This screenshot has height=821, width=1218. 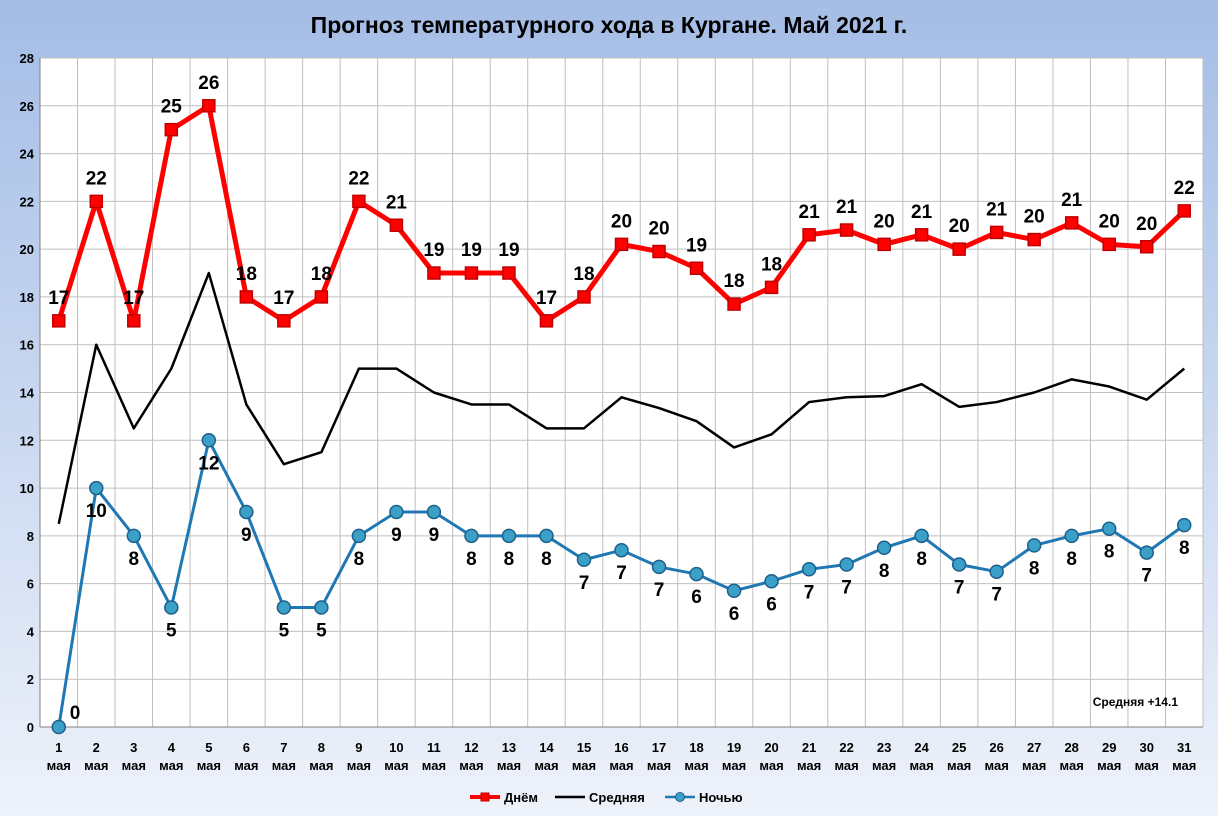 What do you see at coordinates (509, 747) in the screenshot?
I see `x-tick-label: 13` at bounding box center [509, 747].